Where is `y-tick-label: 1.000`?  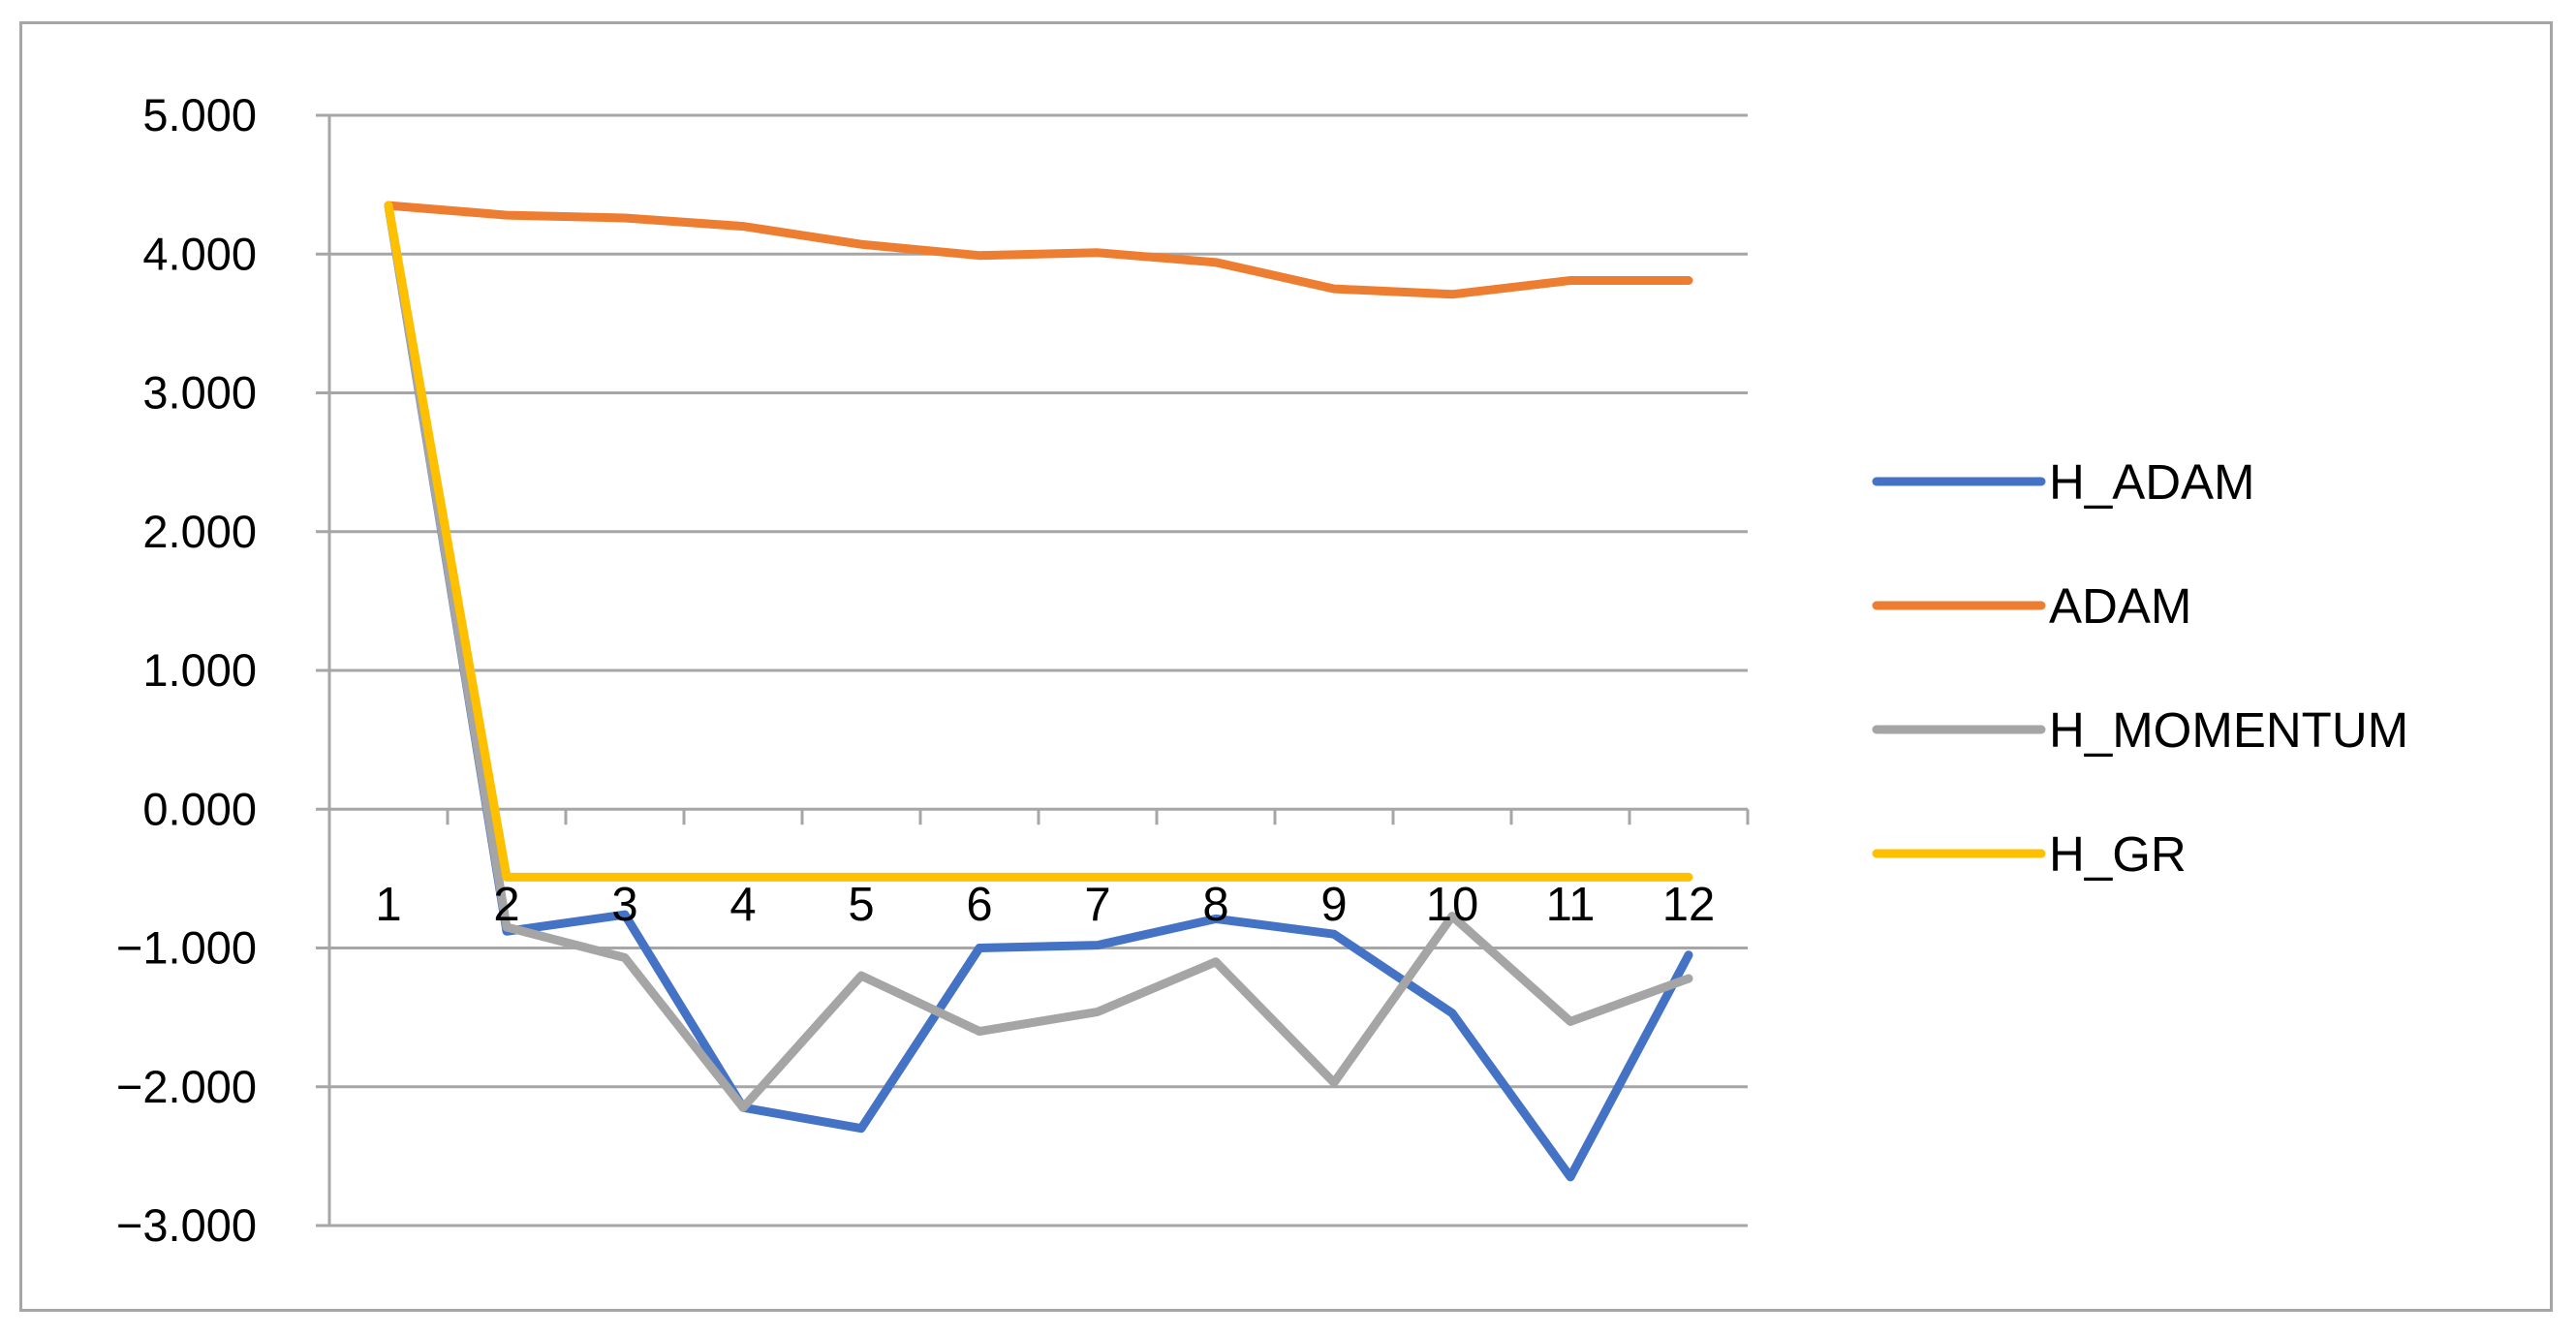
y-tick-label: 1.000 is located at coordinates (199, 670).